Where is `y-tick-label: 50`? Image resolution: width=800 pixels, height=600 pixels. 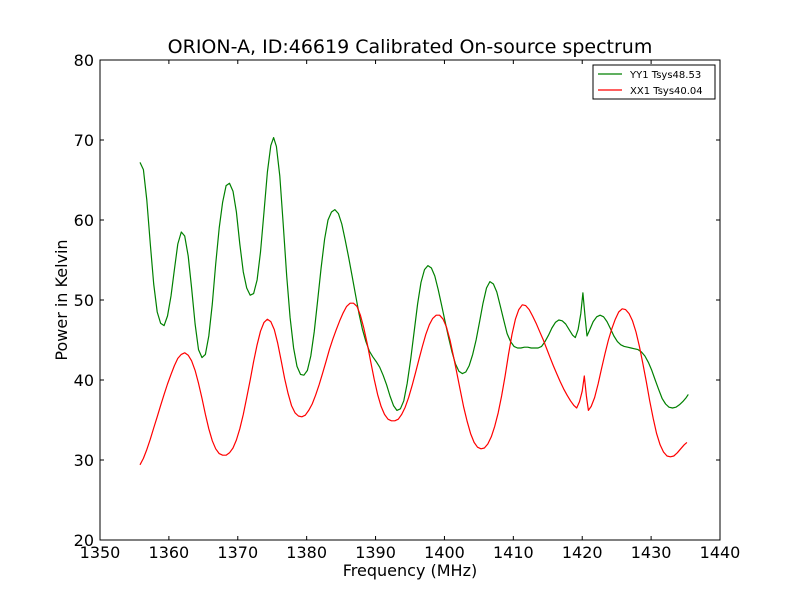
y-tick-label: 50 is located at coordinates (84, 300).